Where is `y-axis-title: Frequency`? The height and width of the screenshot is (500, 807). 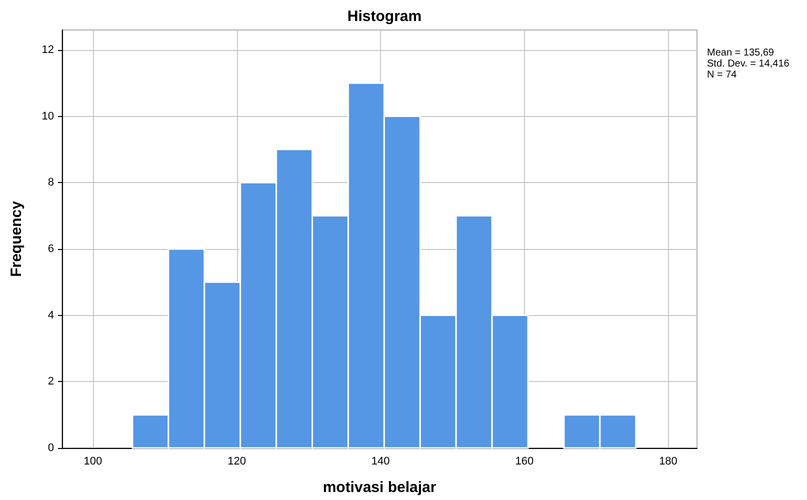
y-axis-title: Frequency is located at coordinates (16, 238).